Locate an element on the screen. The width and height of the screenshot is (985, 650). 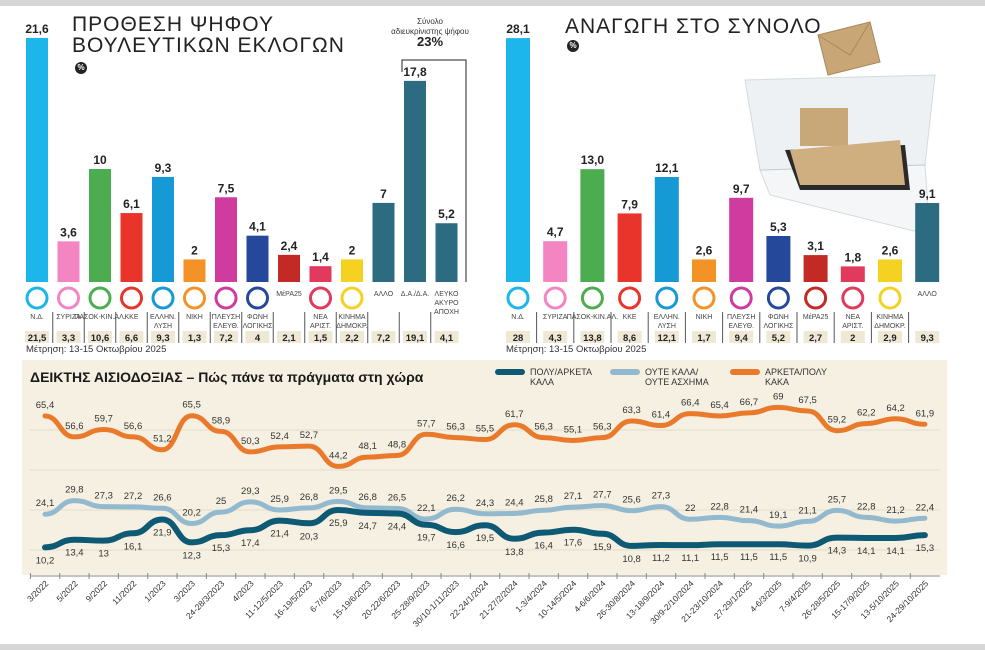
undecided-total: Σύνολο αδιευκρίνιστης ψήφου 23% is located at coordinates (430, 33).